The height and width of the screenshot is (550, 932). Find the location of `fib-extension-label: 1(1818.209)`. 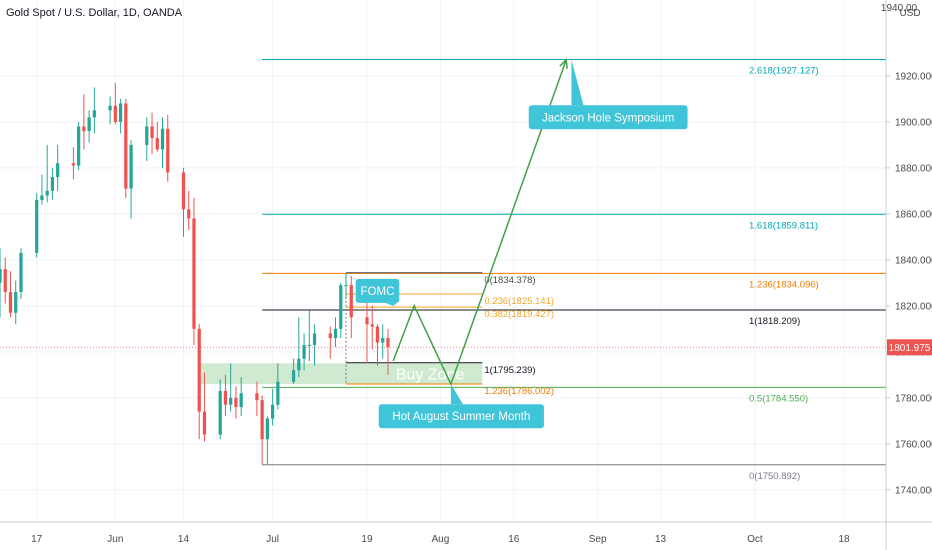

fib-extension-label: 1(1818.209) is located at coordinates (774, 321).